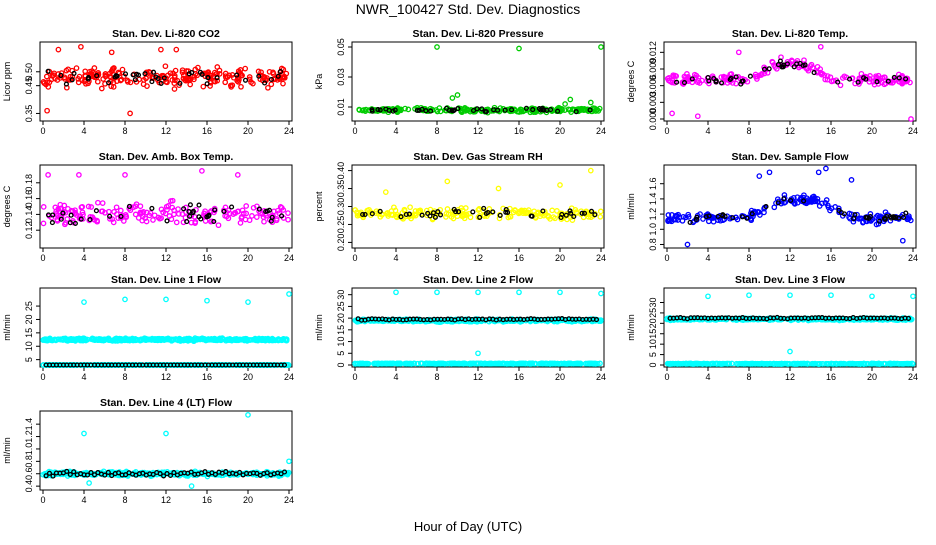  I want to click on x-tick-label: 8, so click(436, 377).